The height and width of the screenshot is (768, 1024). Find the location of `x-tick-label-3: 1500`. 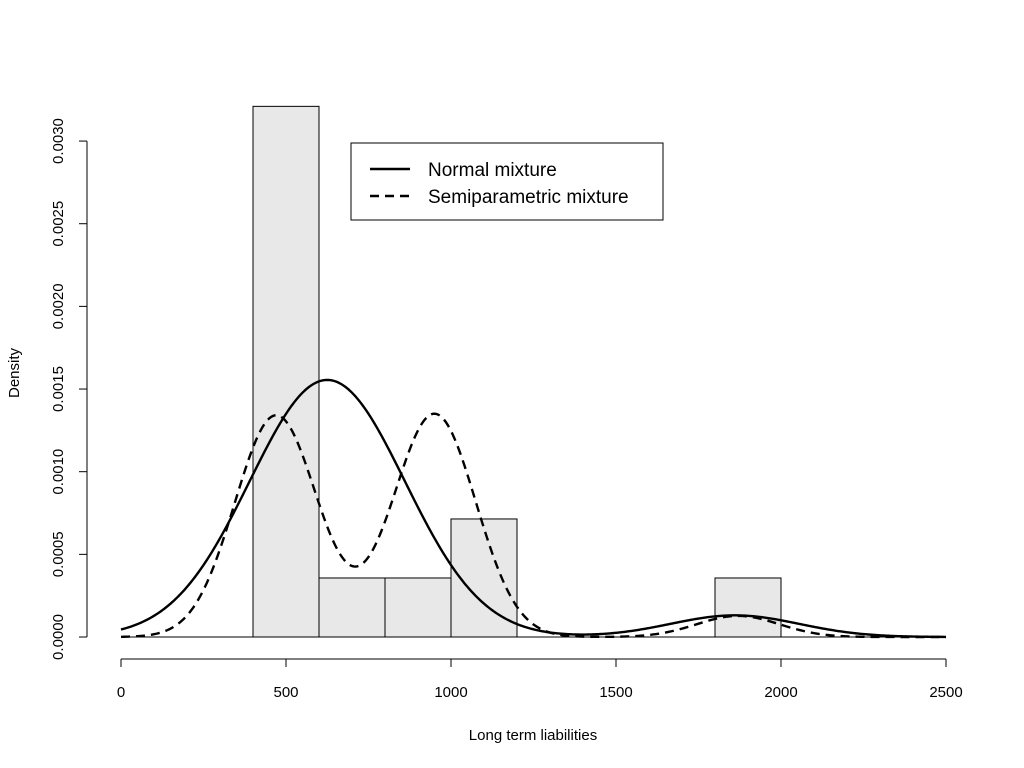

x-tick-label-3: 1500 is located at coordinates (615, 692).